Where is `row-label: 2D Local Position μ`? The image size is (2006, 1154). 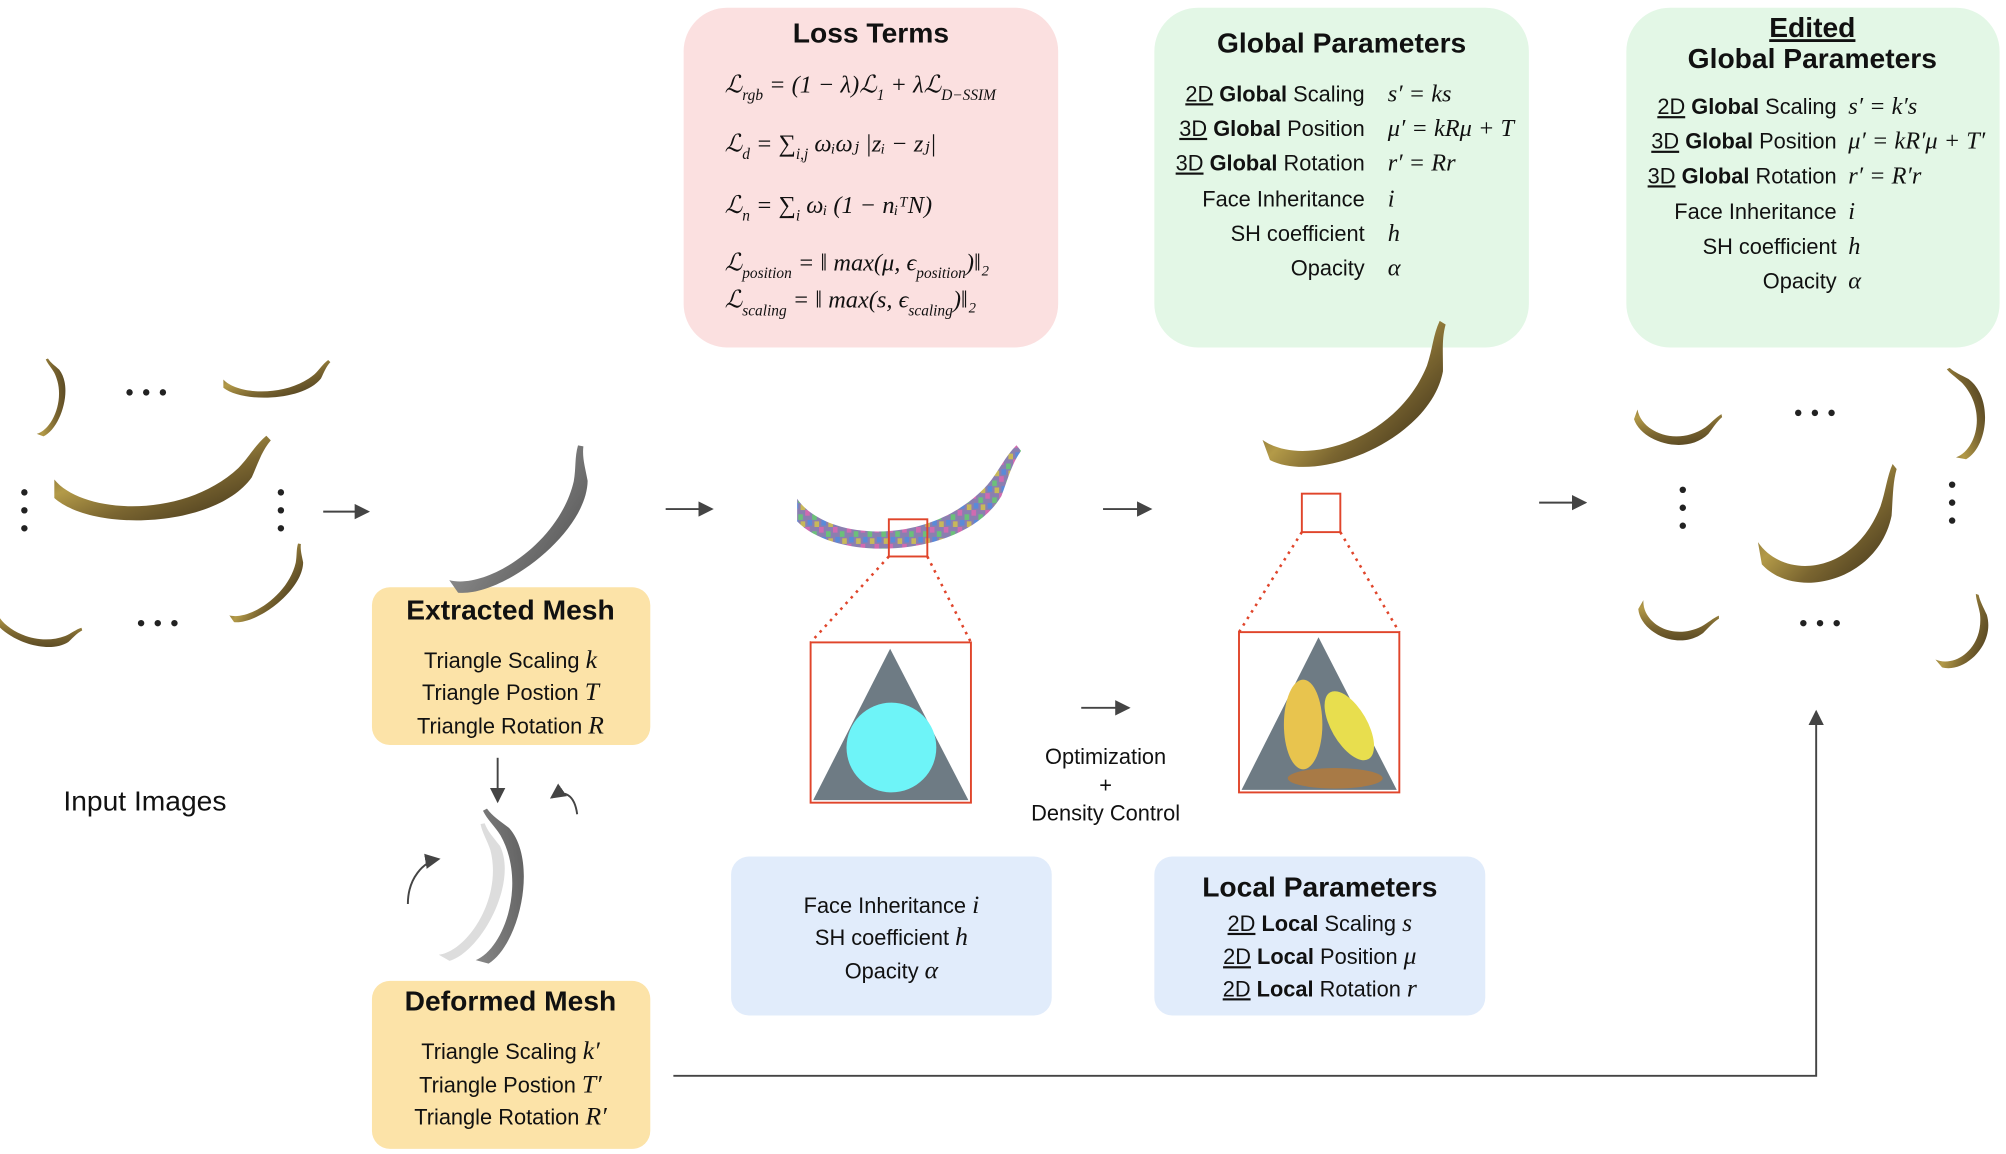 row-label: 2D Local Position μ is located at coordinates (1320, 955).